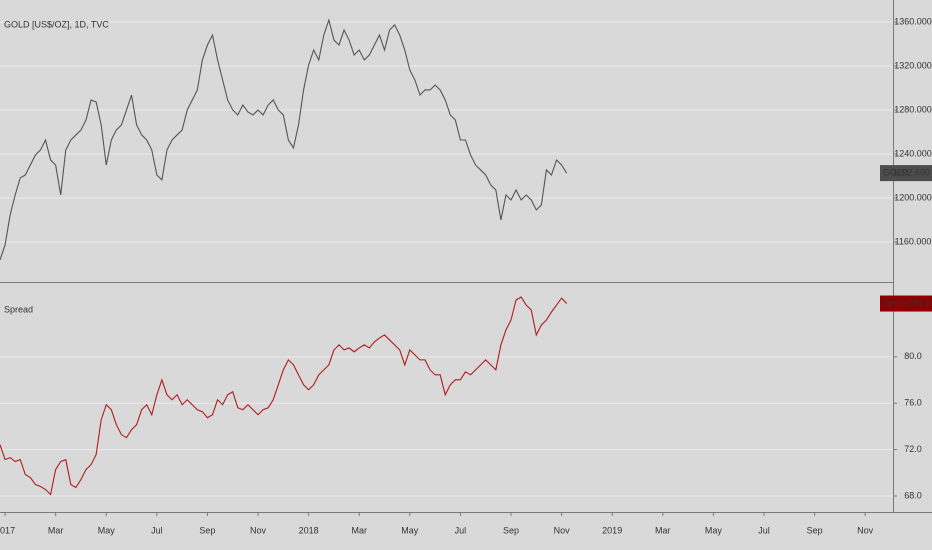 This screenshot has height=550, width=932. Describe the element at coordinates (612, 530) in the screenshot. I see `x-tick-label: 2019` at that location.